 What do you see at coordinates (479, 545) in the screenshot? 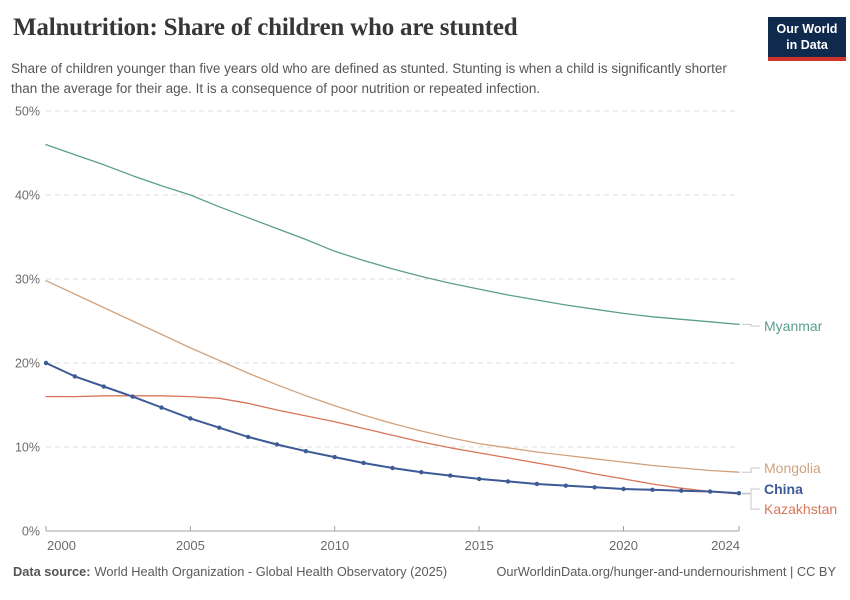
I see `x-axis-label-2015: 2015` at bounding box center [479, 545].